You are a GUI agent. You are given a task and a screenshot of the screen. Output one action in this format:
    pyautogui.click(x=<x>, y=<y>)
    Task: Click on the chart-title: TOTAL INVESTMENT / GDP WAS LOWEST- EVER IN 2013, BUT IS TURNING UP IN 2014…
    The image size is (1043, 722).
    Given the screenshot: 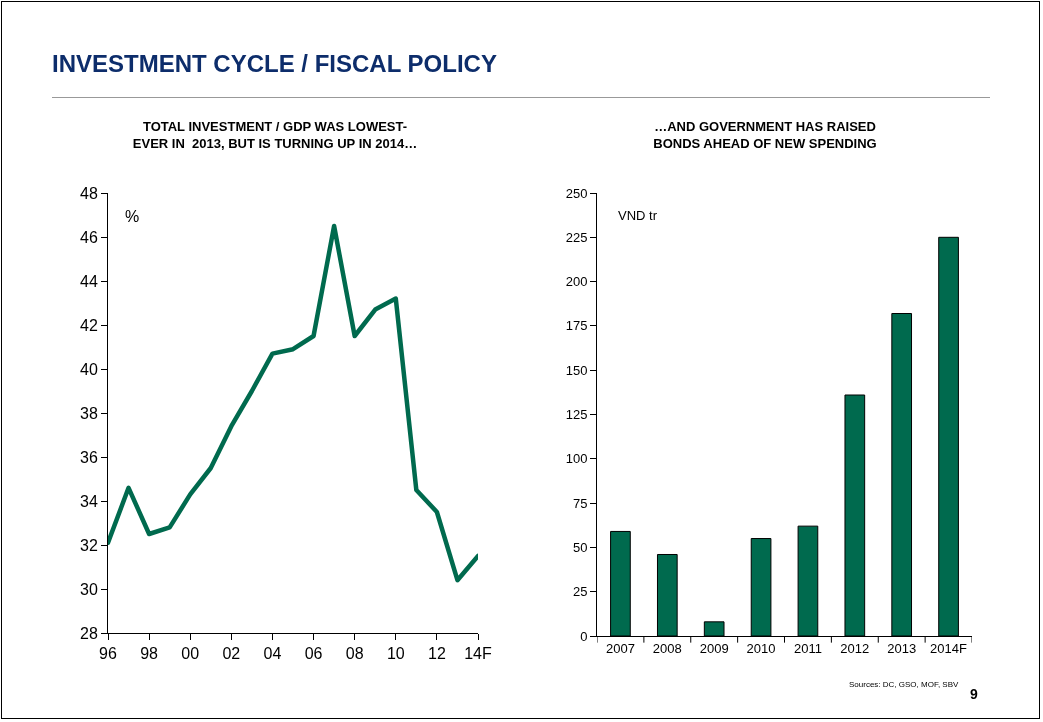 What is the action you would take?
    pyautogui.click(x=275, y=135)
    